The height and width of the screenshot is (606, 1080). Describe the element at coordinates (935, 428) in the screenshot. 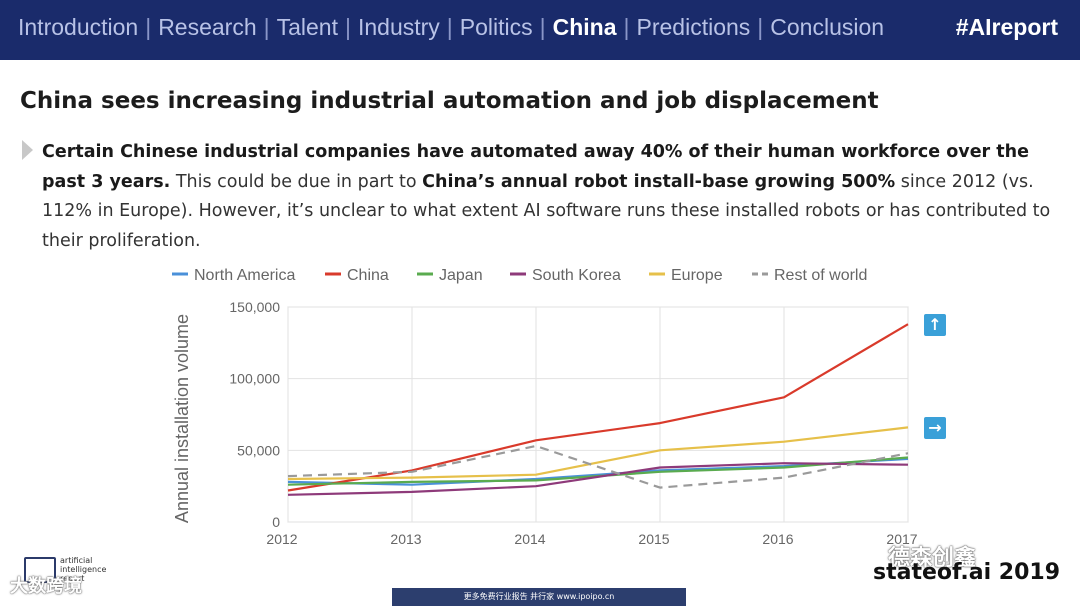

I see `right-arrow-icon: →` at that location.